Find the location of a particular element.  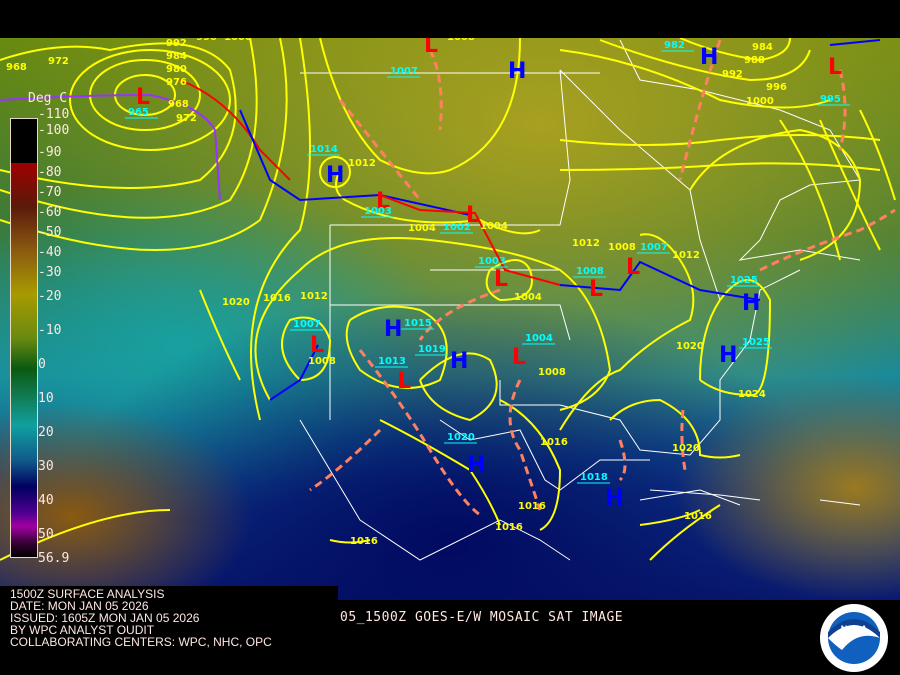

low-pressure-center: L 995 is located at coordinates (833, 80).